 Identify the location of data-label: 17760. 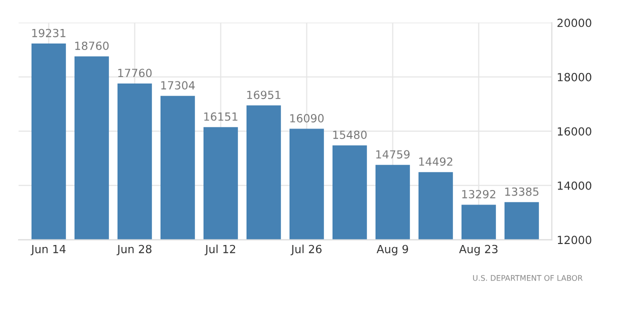
(135, 73).